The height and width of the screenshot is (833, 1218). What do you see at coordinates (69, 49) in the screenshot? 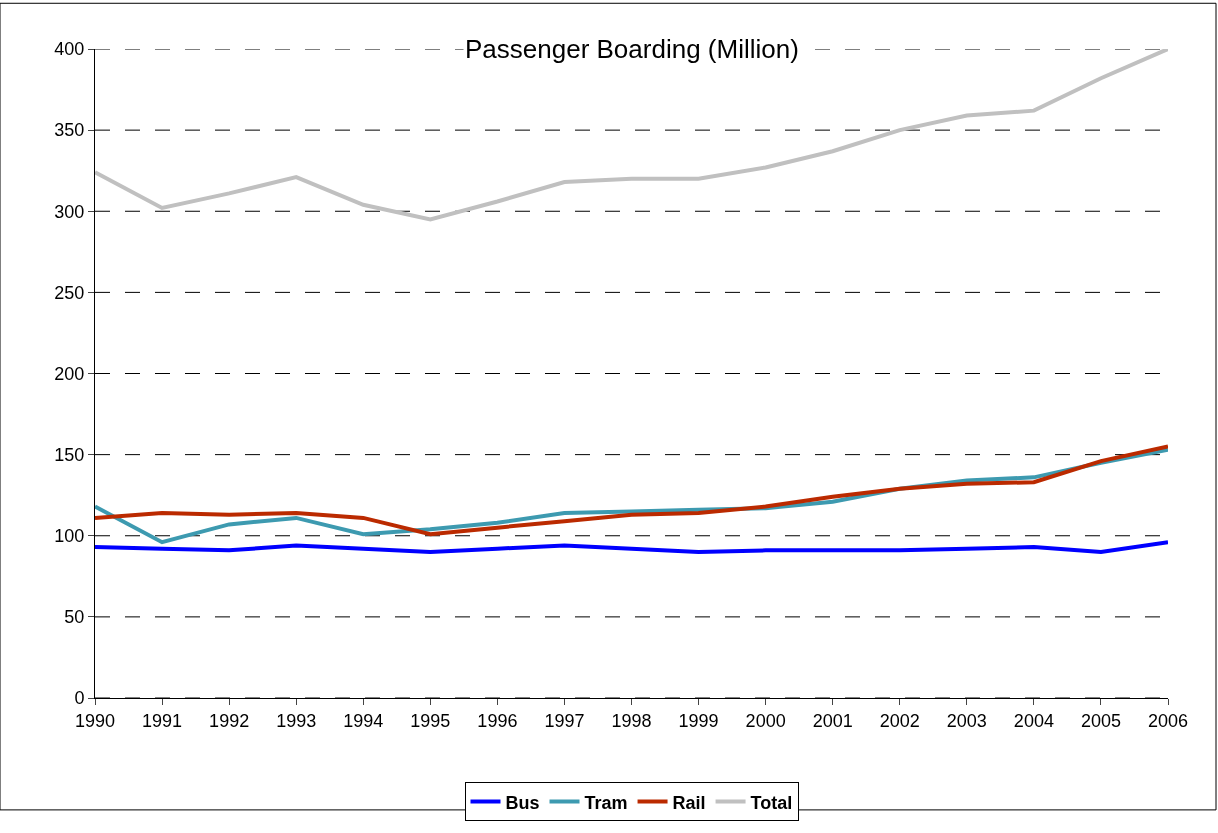
I see `y-tick-label: 400` at bounding box center [69, 49].